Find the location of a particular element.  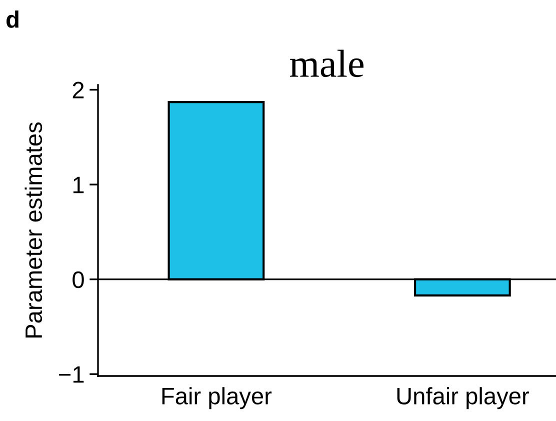

y-tick-label: 1 is located at coordinates (78, 185).